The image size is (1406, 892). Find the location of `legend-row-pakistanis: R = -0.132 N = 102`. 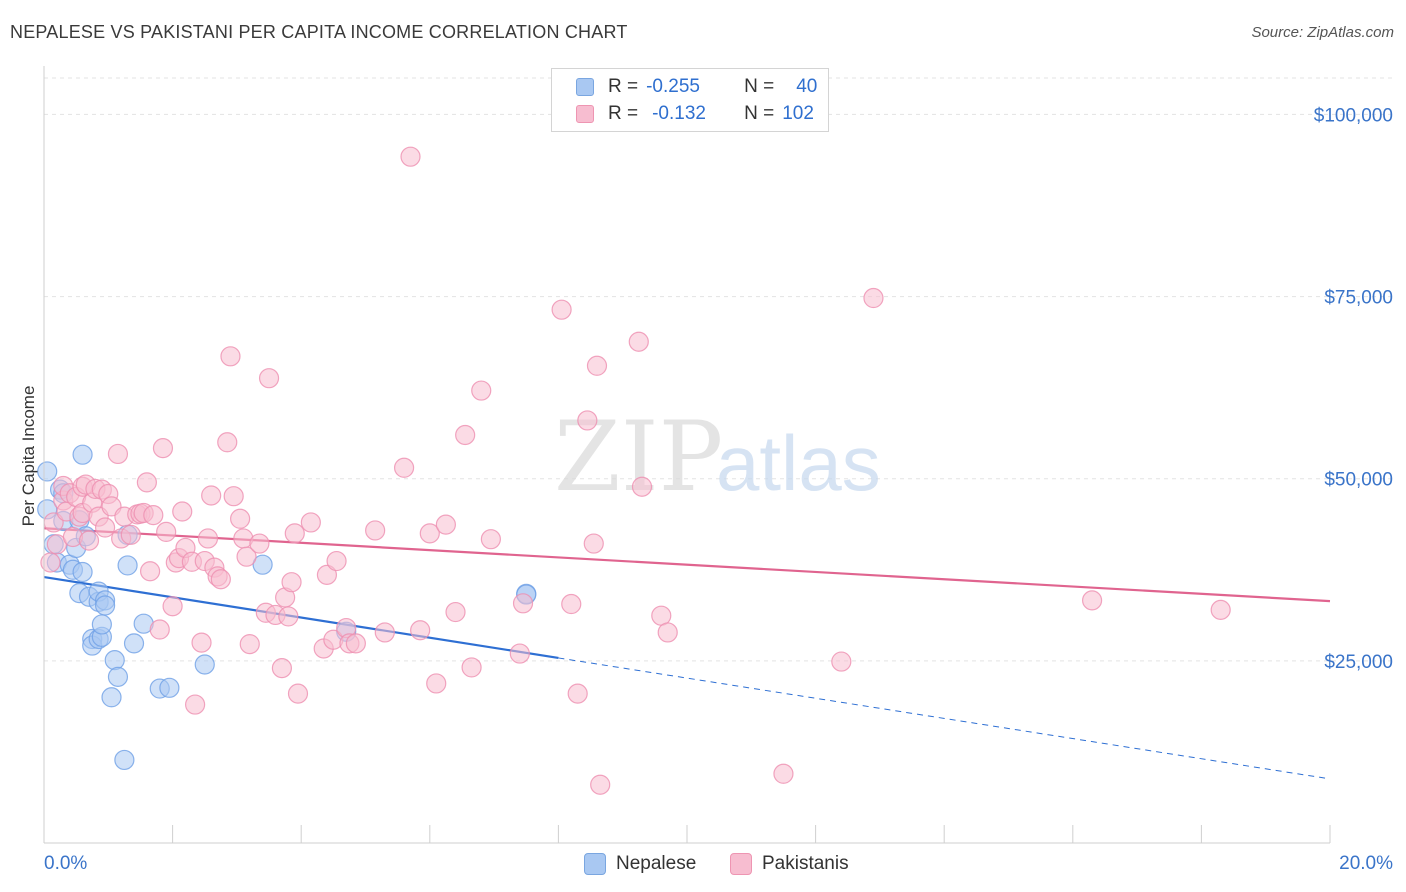

legend-row-pakistanis: R = -0.132 N = 102 is located at coordinates (695, 114).